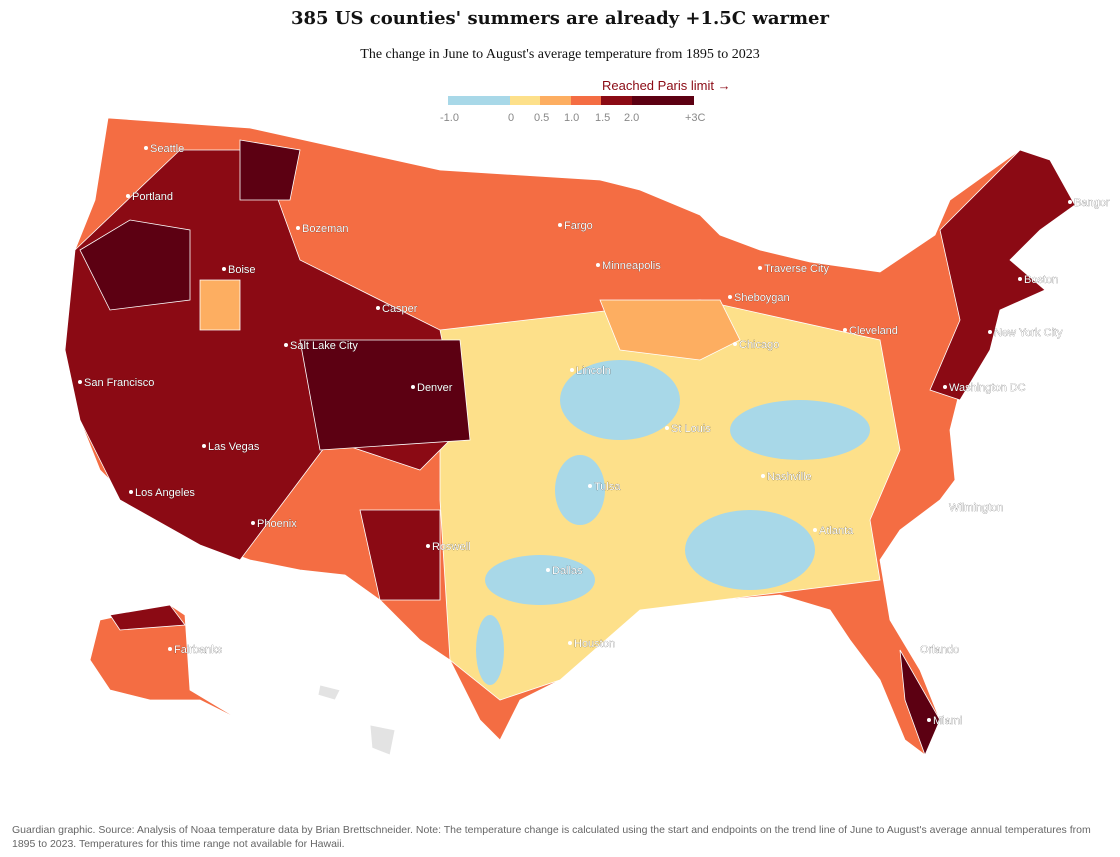 Image resolution: width=1120 pixels, height=857 pixels. What do you see at coordinates (152, 197) in the screenshot?
I see `city-label: Portland` at bounding box center [152, 197].